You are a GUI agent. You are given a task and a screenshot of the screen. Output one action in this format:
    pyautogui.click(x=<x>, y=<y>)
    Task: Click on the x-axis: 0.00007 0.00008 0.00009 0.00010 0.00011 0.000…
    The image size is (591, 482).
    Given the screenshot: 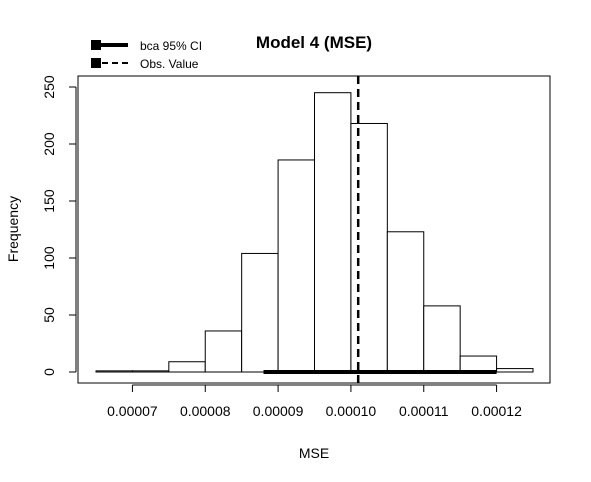 What is the action you would take?
    pyautogui.click(x=314, y=401)
    